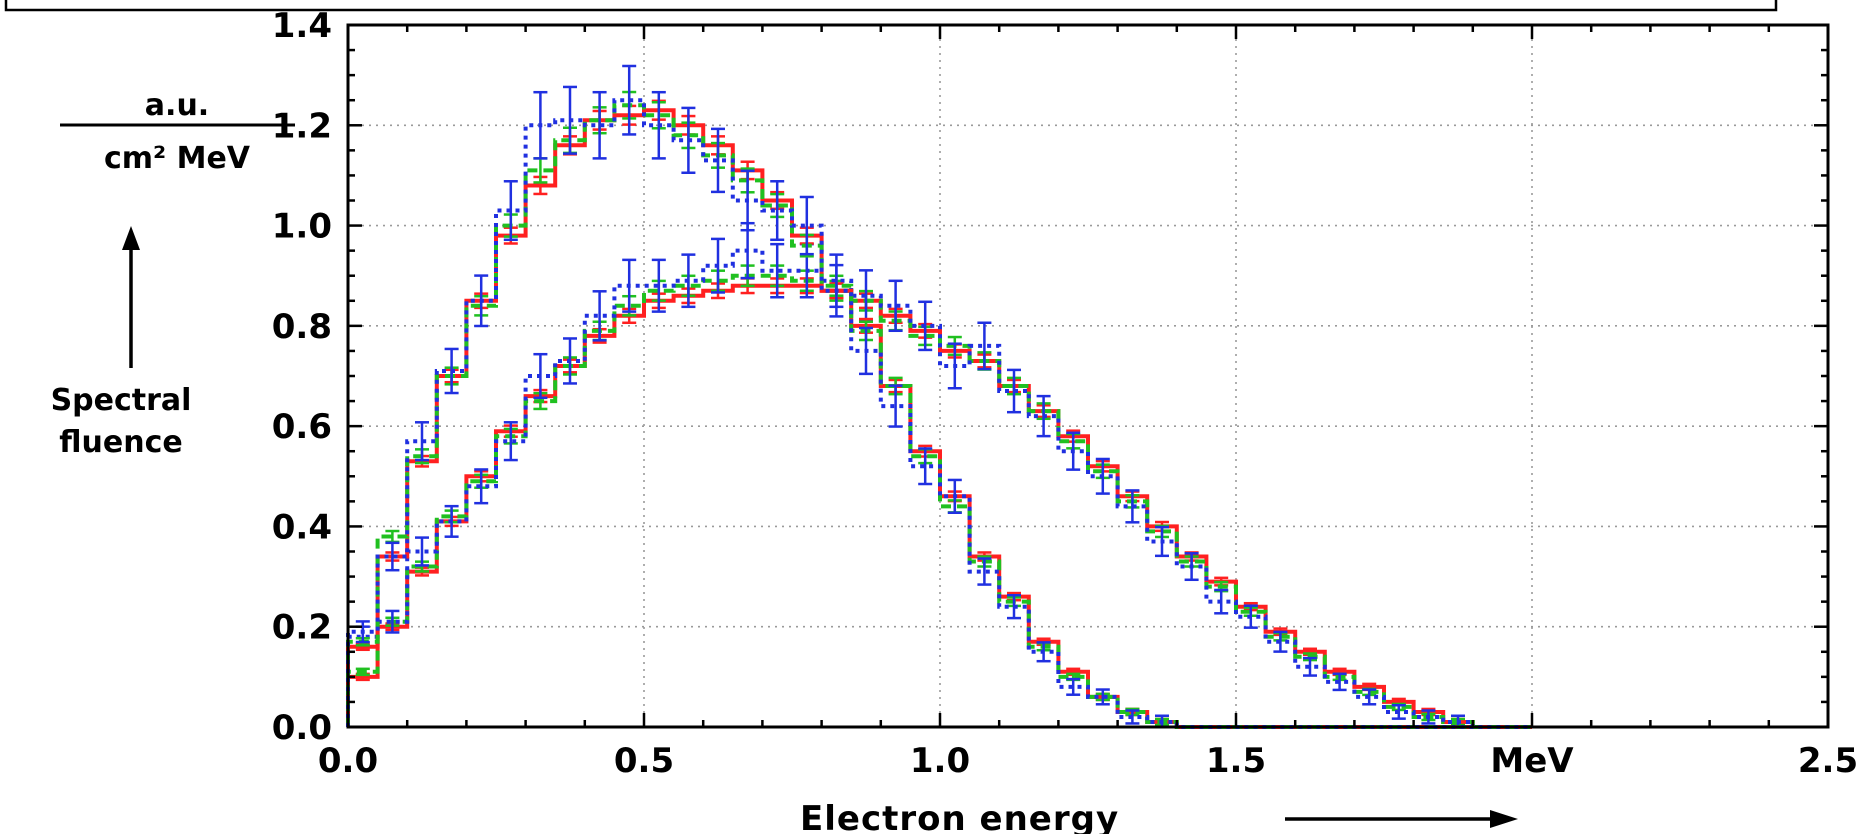  I want to click on y-arrow-head, so click(131, 238).